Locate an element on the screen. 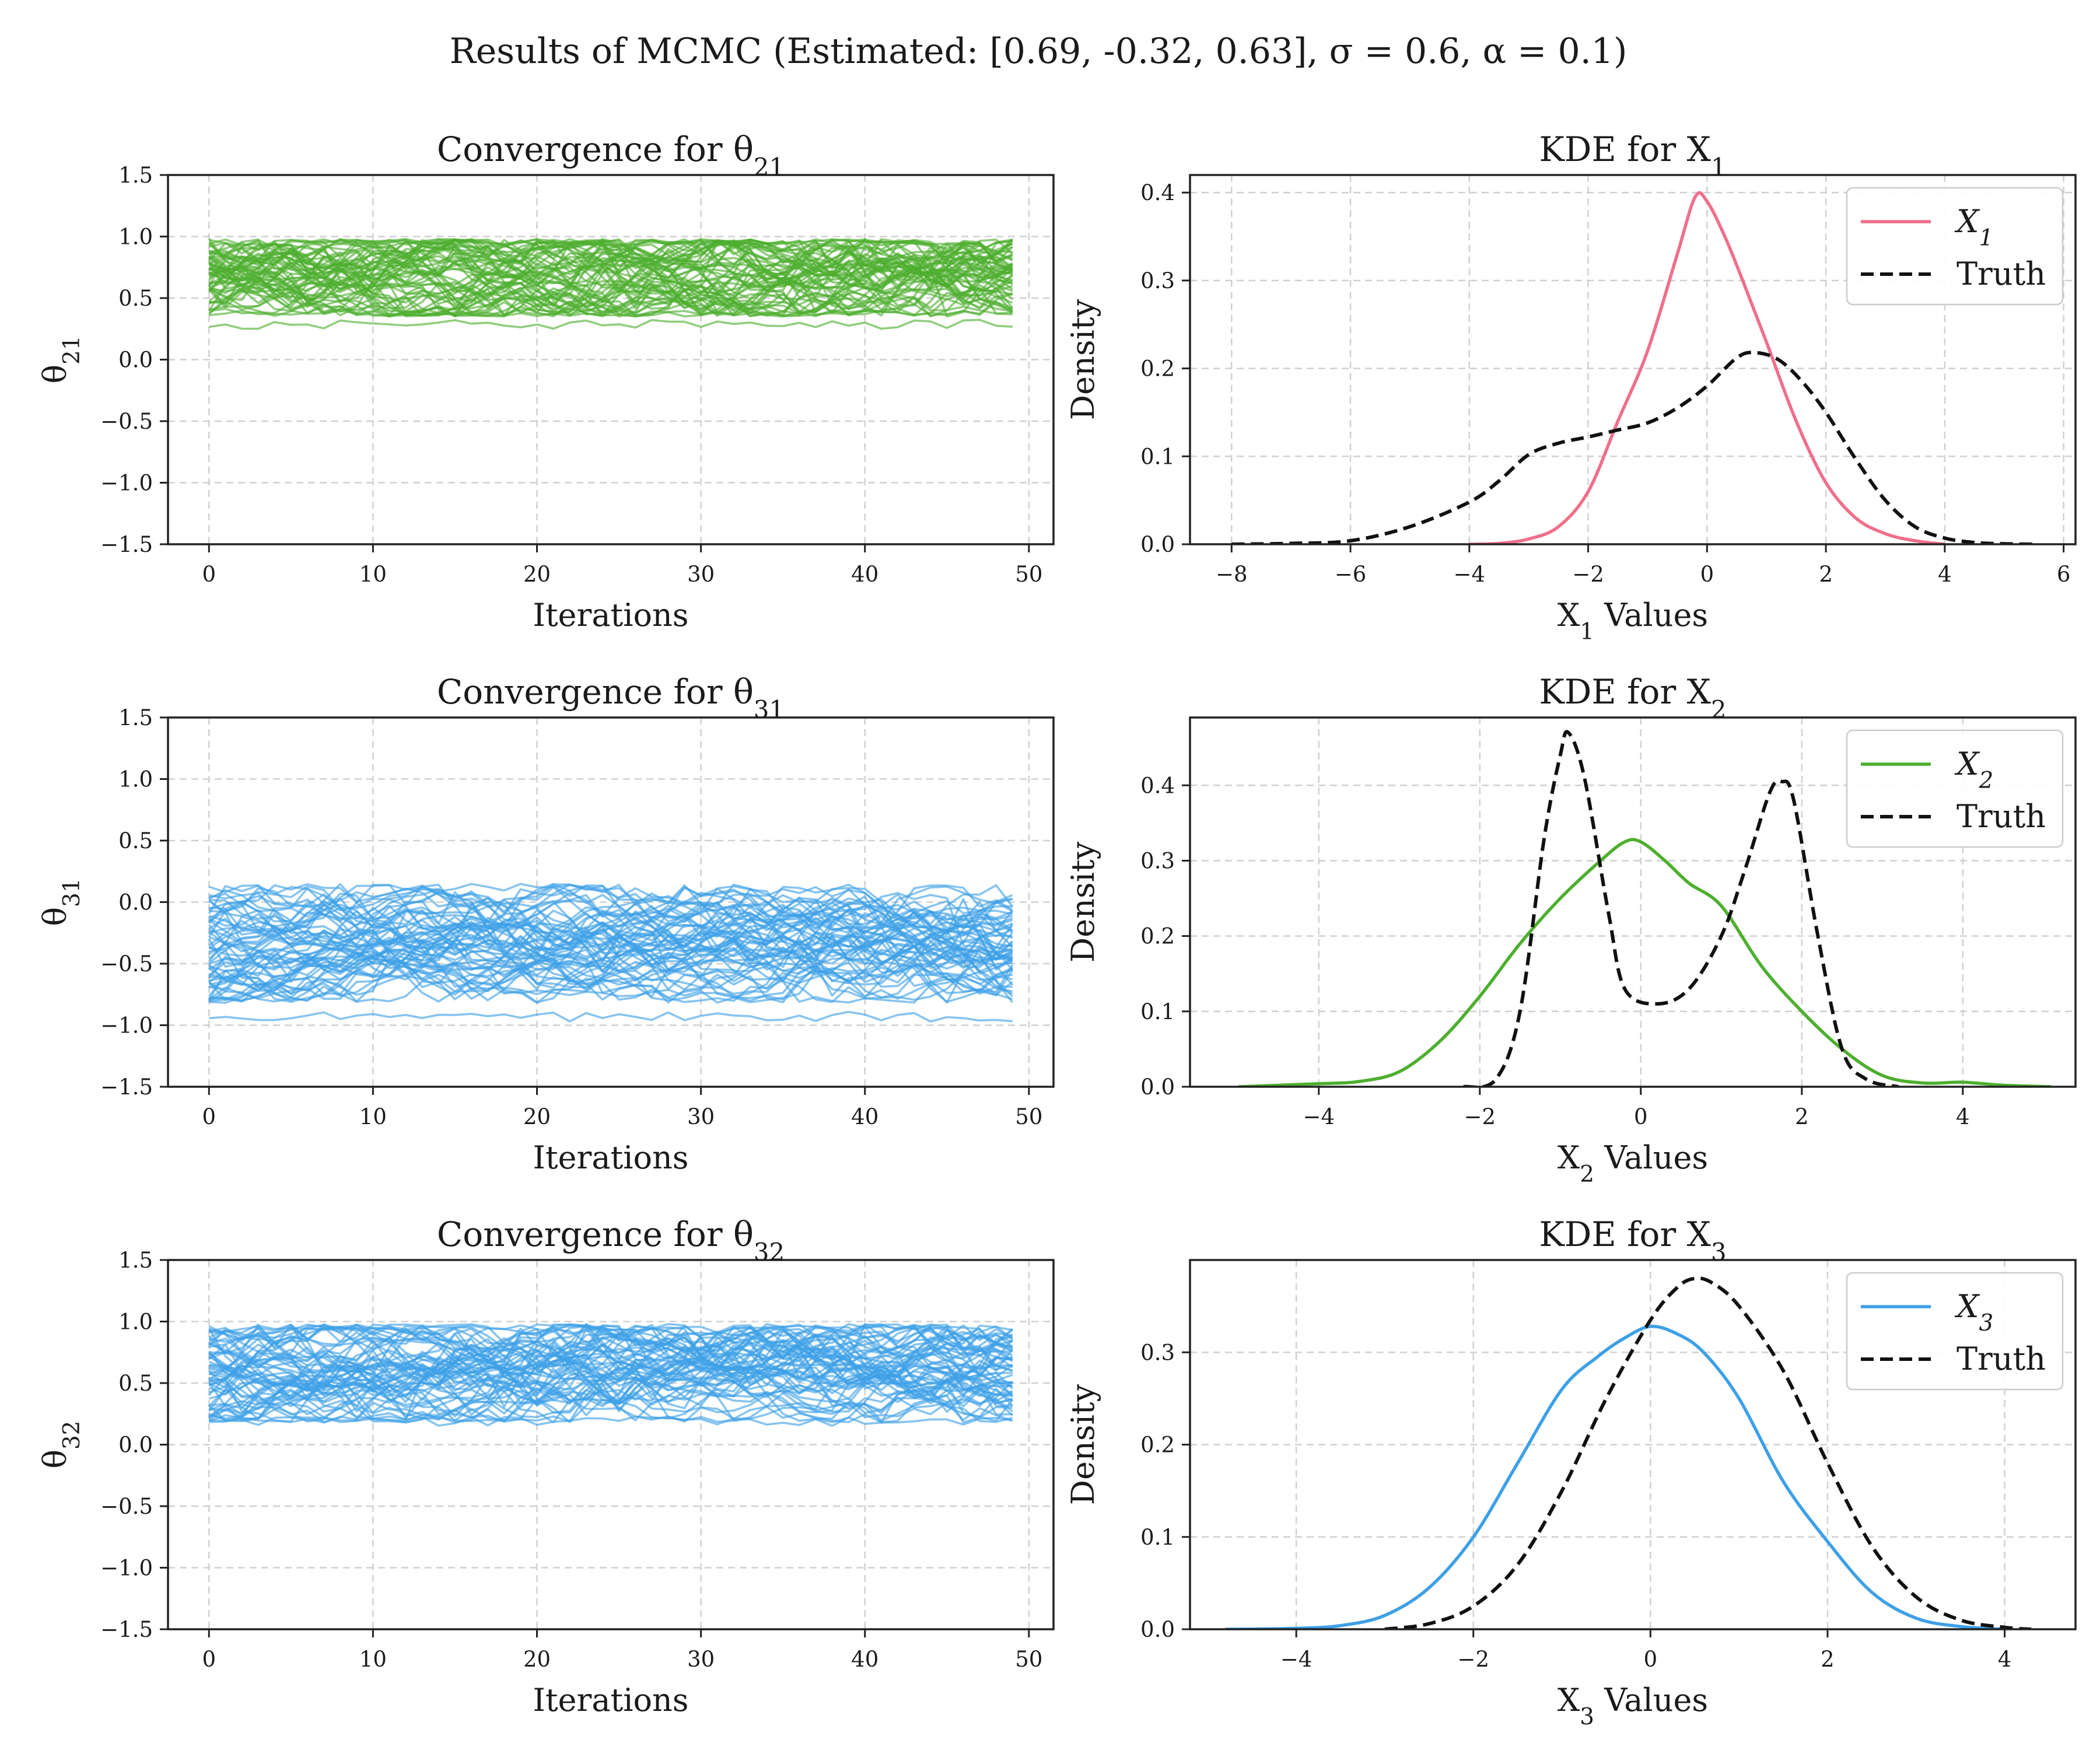  panel-title: KDE for X3 is located at coordinates (1632, 1240).